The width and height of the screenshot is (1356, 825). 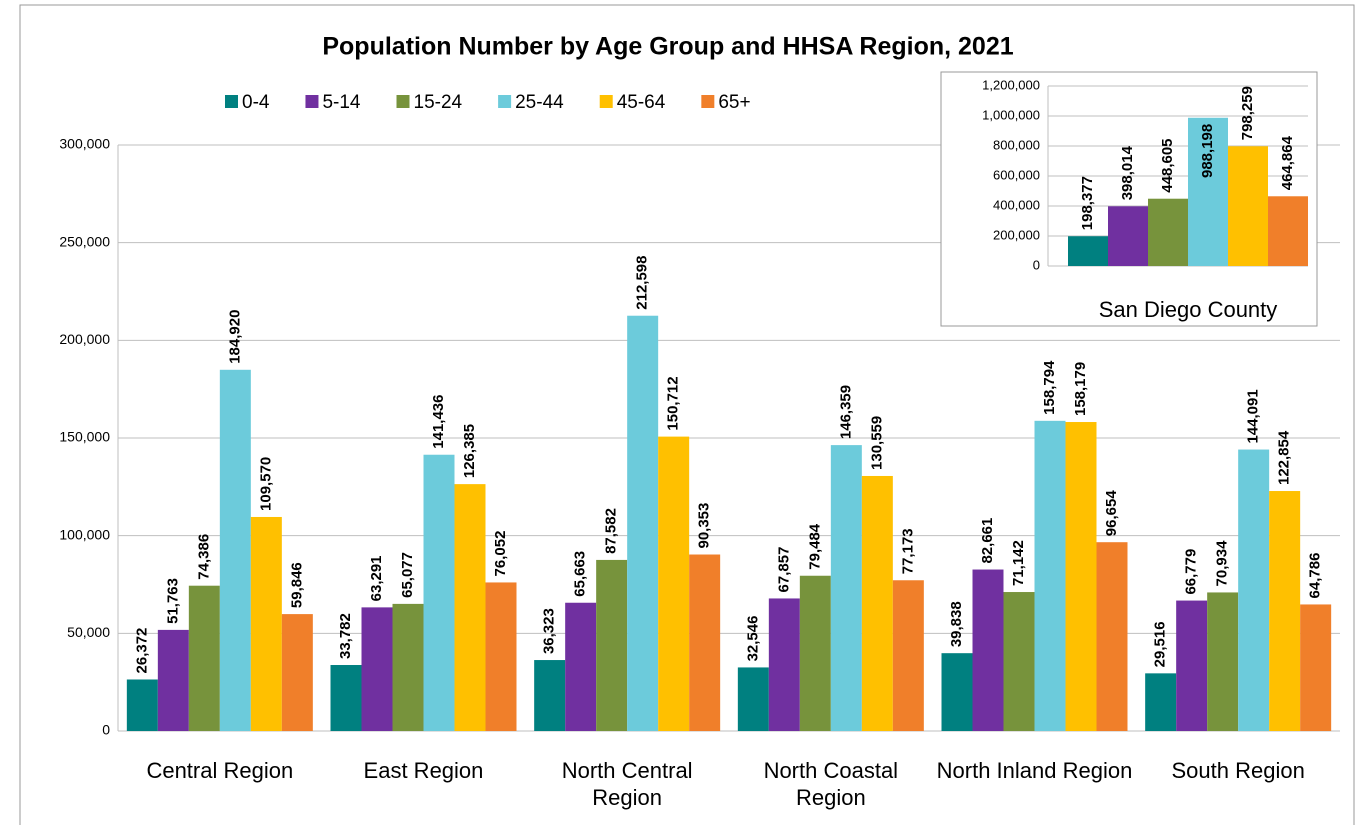 What do you see at coordinates (84, 144) in the screenshot?
I see `y-tick-label: 300,000` at bounding box center [84, 144].